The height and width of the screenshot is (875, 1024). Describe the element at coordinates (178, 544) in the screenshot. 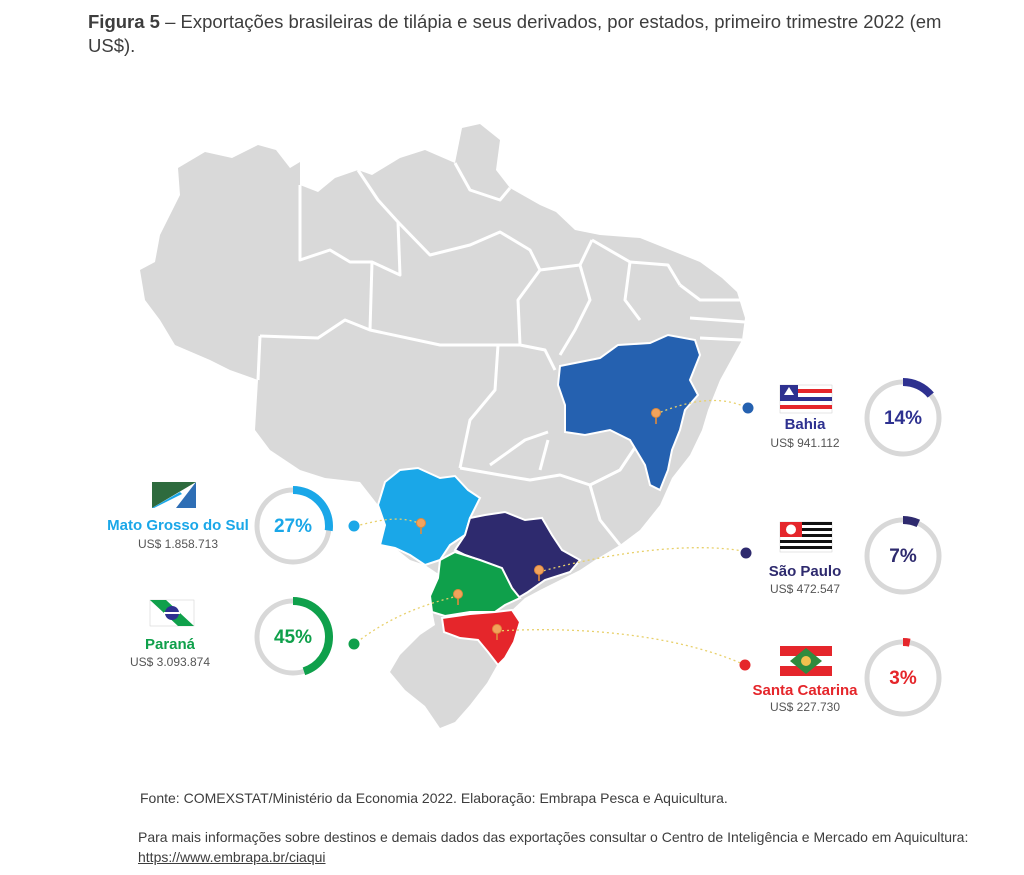

I see `mato-grosso-do-sul-value: US$ 1.858.713` at that location.